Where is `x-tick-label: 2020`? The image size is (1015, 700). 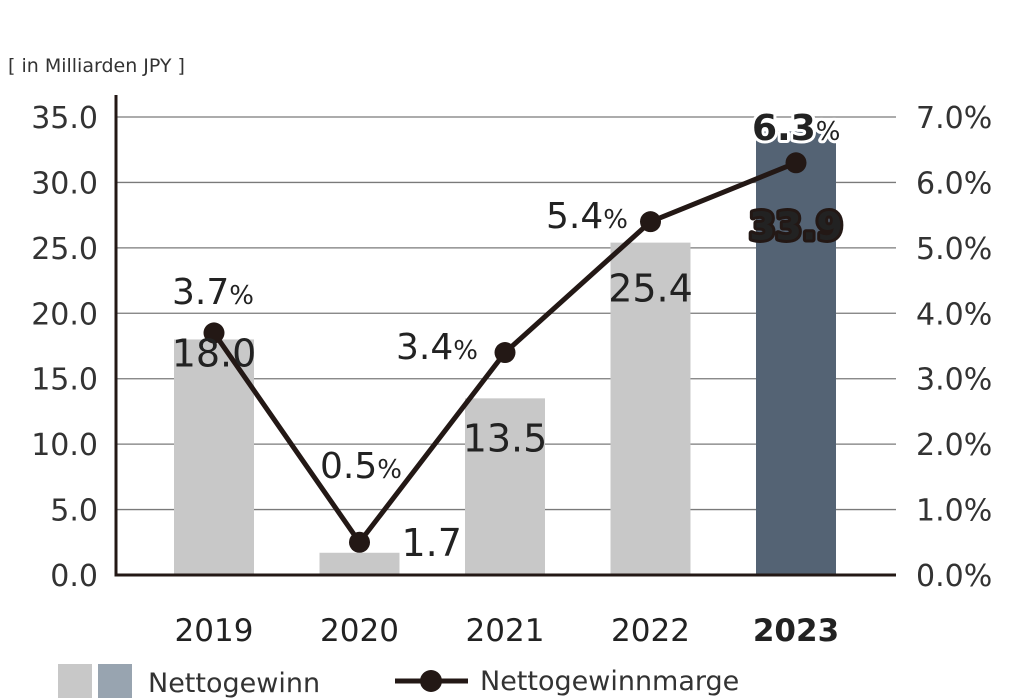 x-tick-label: 2020 is located at coordinates (359, 631).